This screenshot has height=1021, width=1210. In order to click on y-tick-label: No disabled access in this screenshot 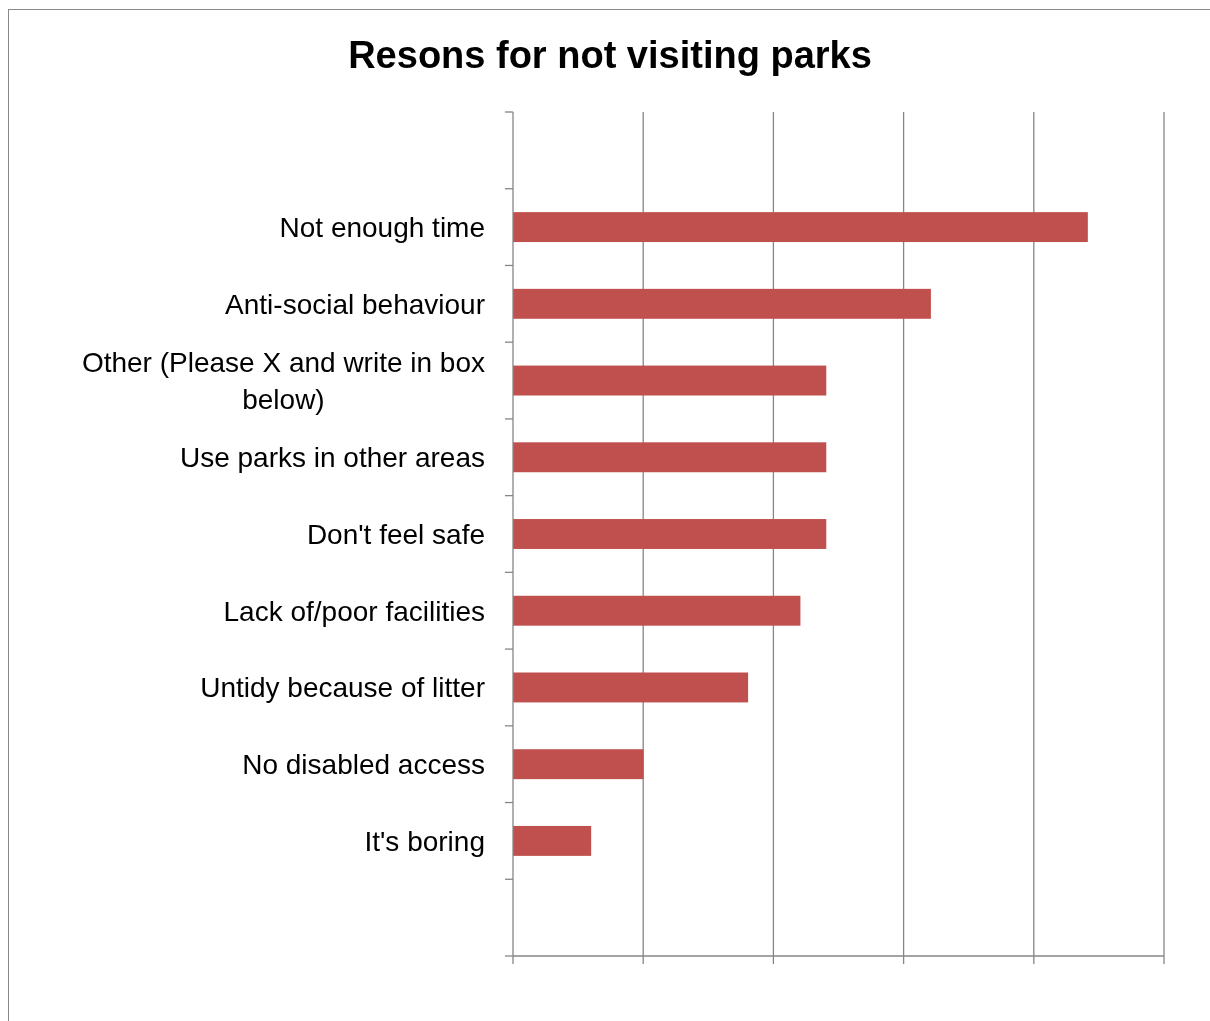, I will do `click(363, 764)`.